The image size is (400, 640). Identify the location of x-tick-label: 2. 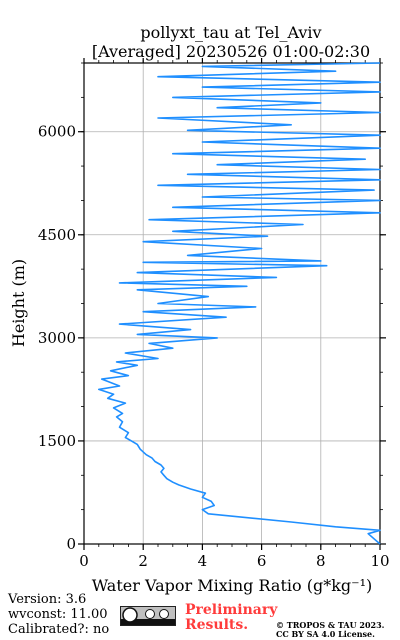
(143, 561).